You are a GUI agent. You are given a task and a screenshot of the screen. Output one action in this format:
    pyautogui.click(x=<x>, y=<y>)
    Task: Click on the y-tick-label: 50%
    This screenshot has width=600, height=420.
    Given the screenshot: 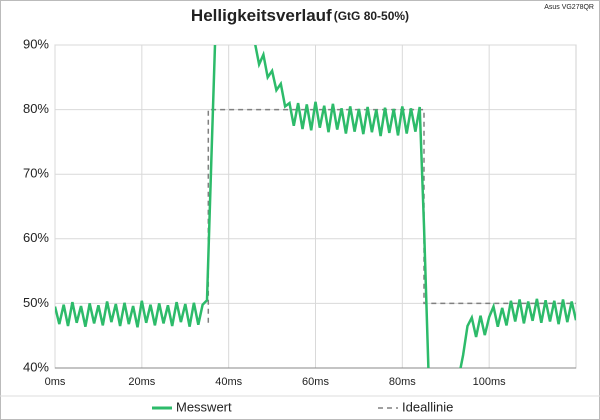 What is the action you would take?
    pyautogui.click(x=36, y=302)
    